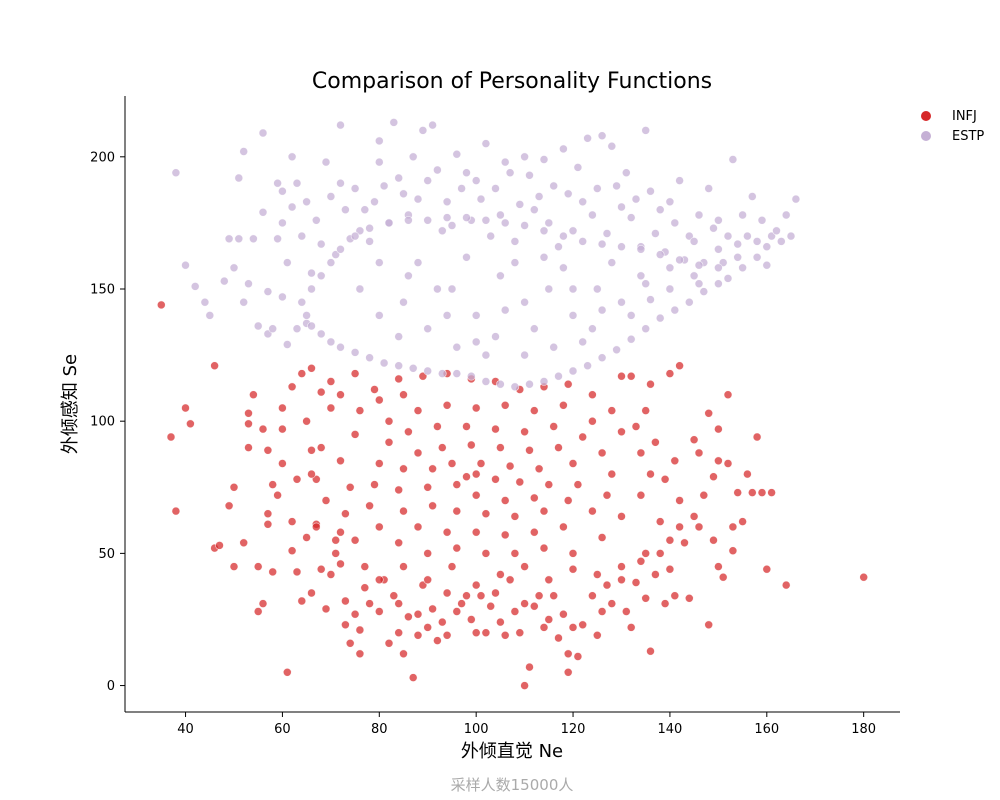 The height and width of the screenshot is (800, 1000). Describe the element at coordinates (70, 404) in the screenshot. I see `y-axis-title: 外倾感知 Se` at that location.